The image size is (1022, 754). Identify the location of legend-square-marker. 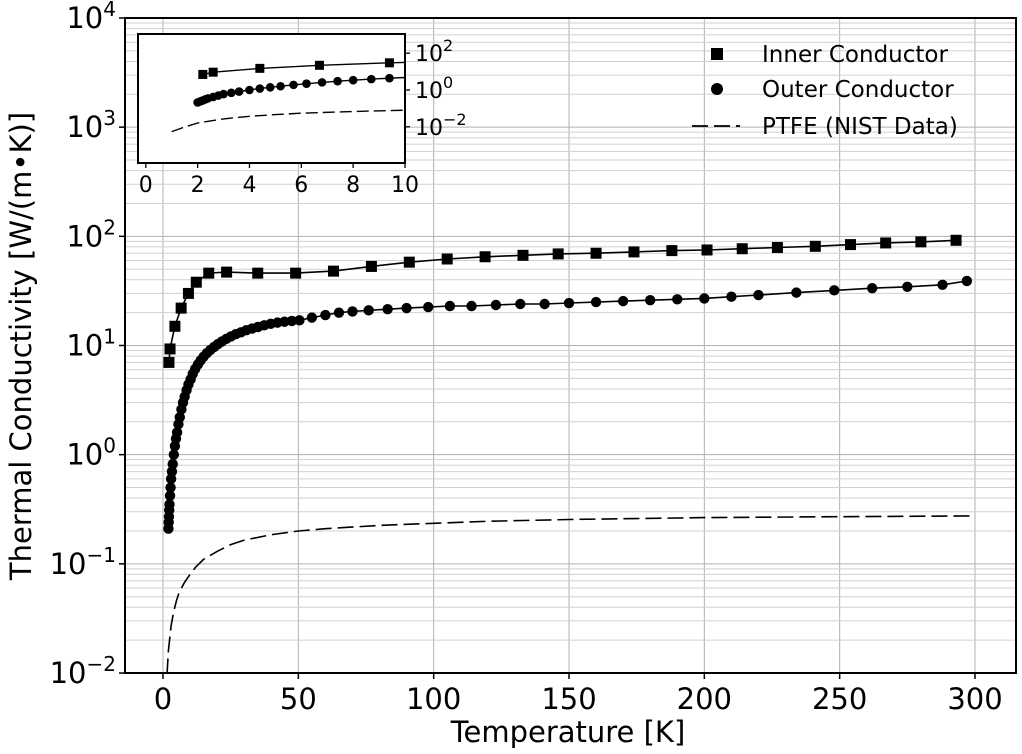
(717, 54).